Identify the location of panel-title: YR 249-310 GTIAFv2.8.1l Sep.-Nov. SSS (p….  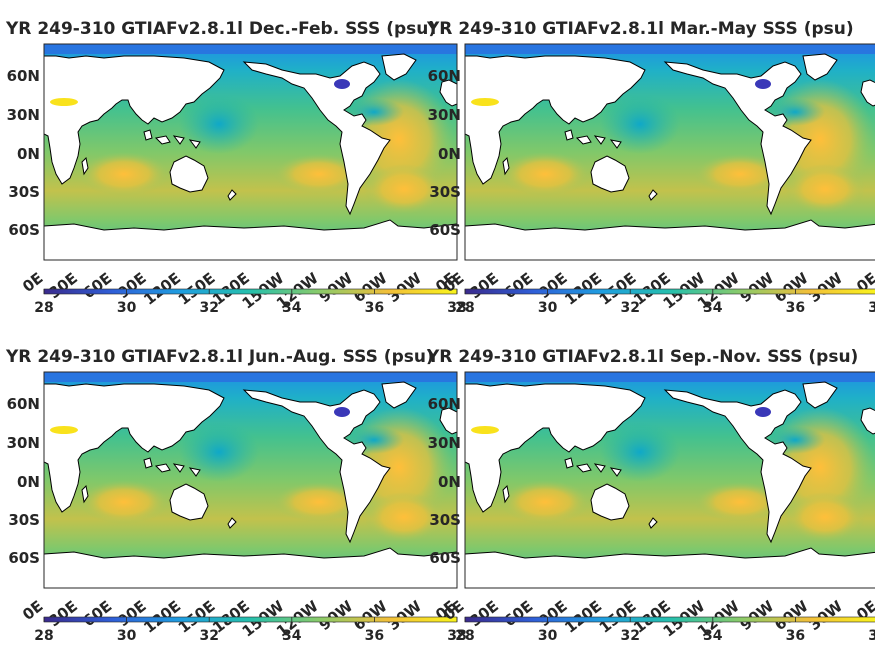
(642, 357).